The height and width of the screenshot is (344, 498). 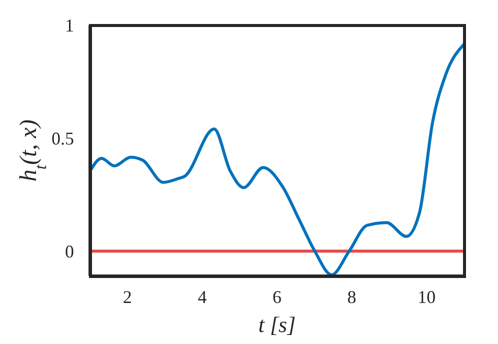 What do you see at coordinates (69, 252) in the screenshot?
I see `y-tick-label: 0` at bounding box center [69, 252].